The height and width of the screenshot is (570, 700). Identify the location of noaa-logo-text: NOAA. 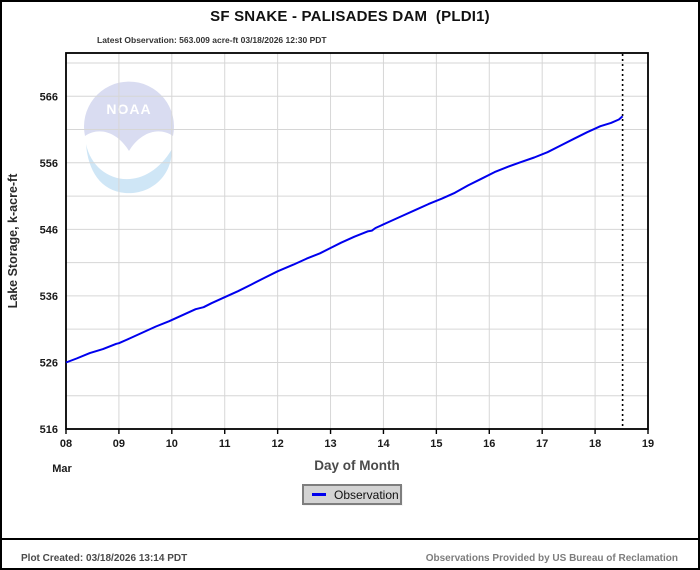
(128, 109).